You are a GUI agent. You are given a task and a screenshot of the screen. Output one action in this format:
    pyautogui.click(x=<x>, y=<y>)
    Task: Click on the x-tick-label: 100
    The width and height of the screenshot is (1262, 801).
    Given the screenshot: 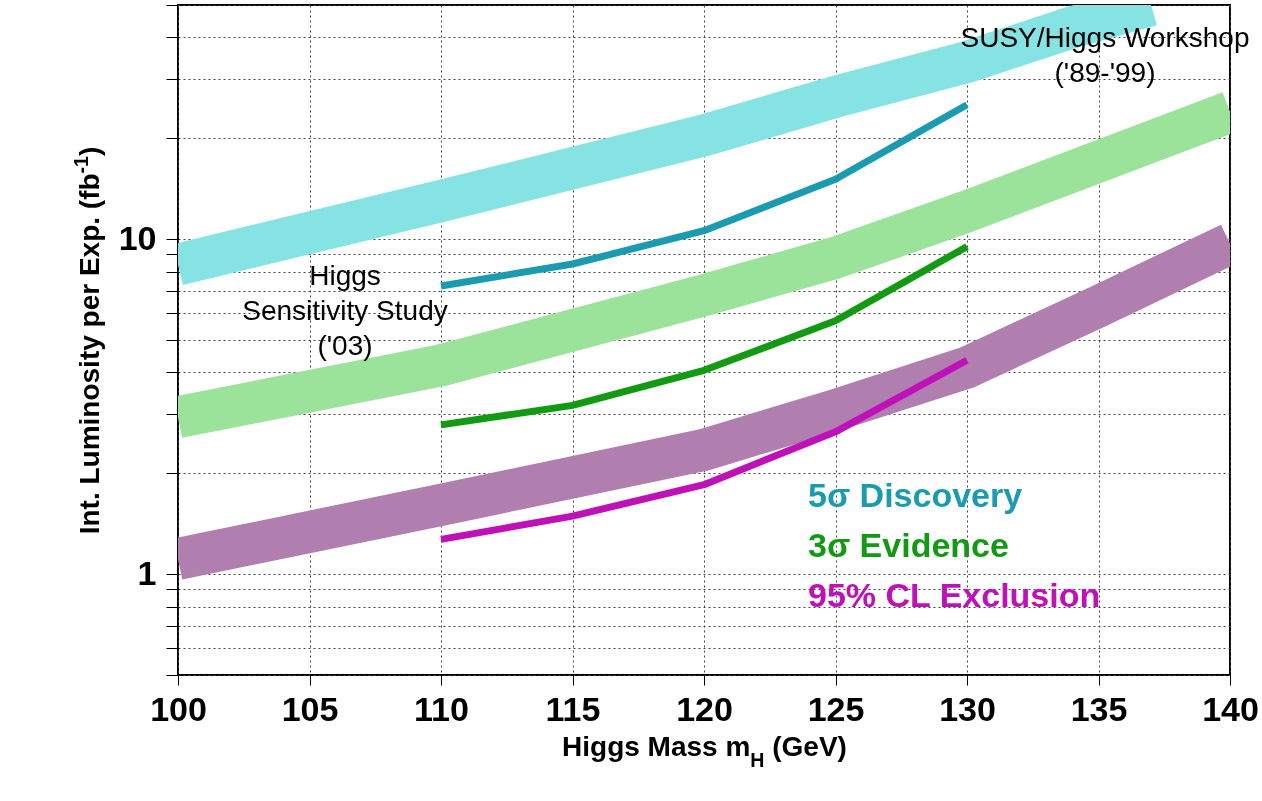 What is the action you would take?
    pyautogui.click(x=178, y=708)
    